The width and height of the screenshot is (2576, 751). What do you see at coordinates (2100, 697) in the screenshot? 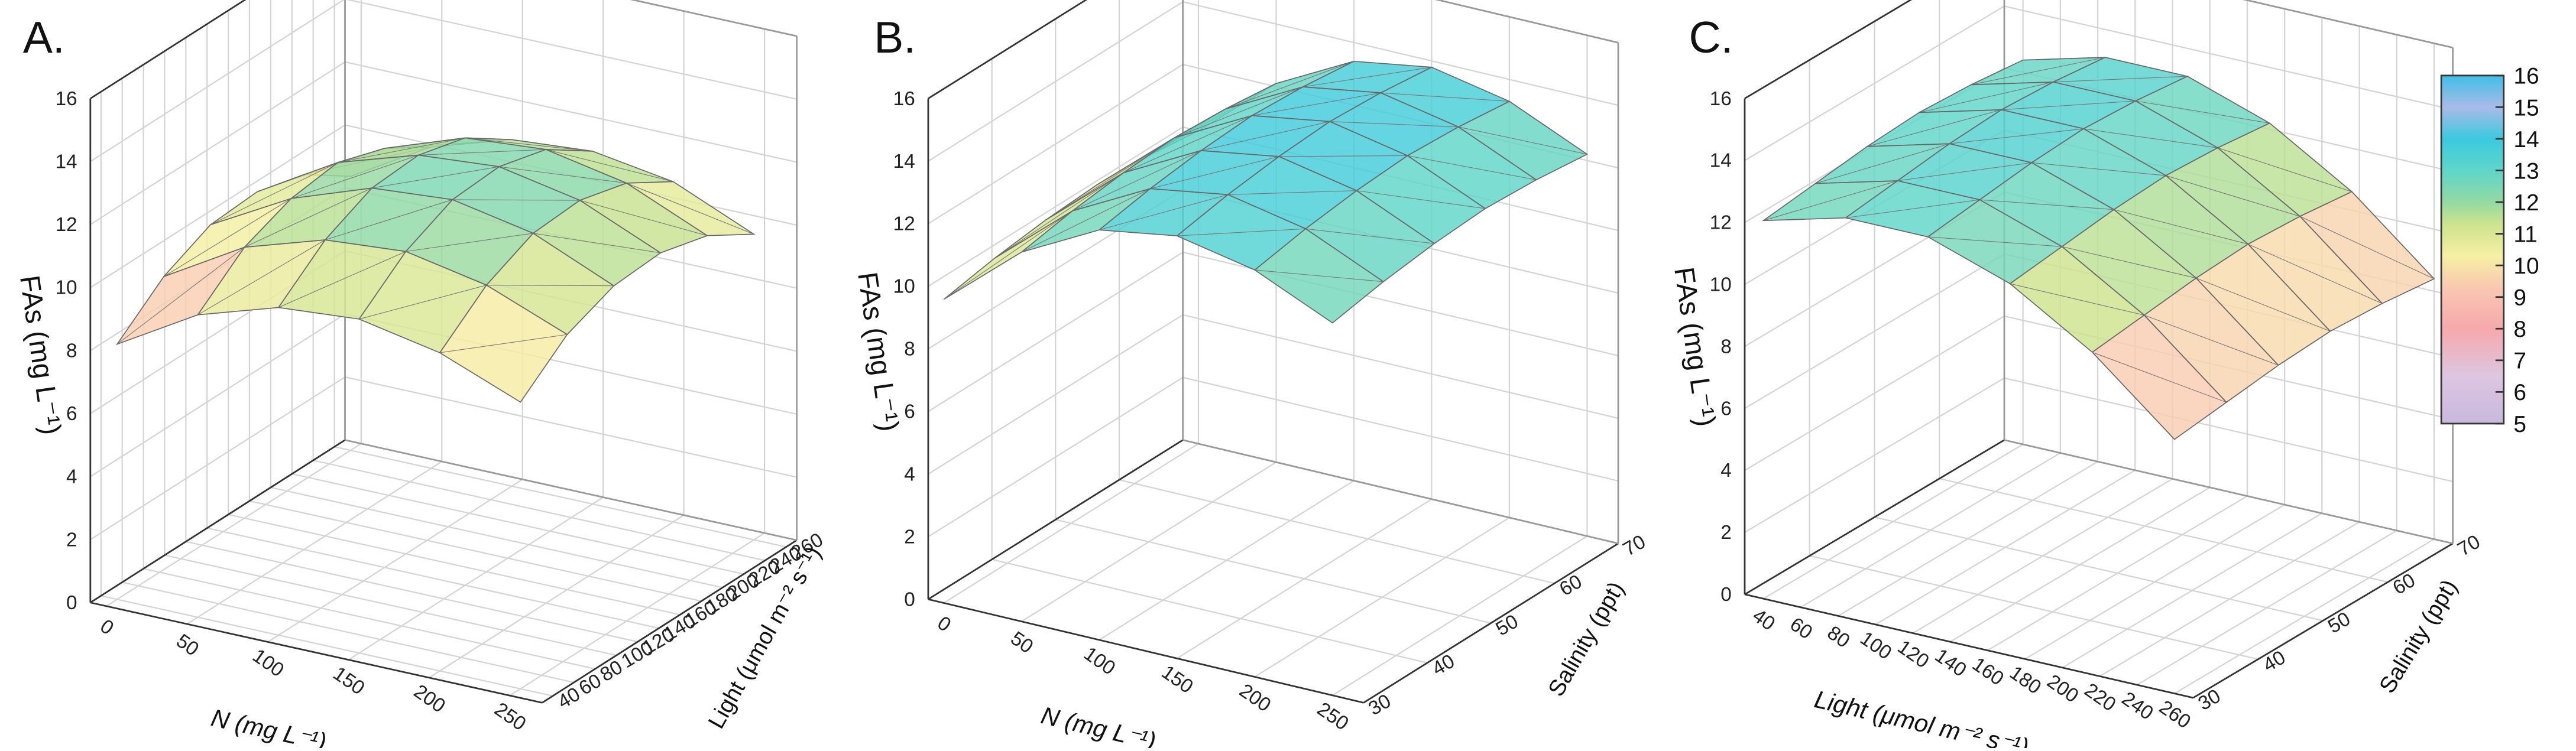
I see `x-tick-label: 220` at bounding box center [2100, 697].